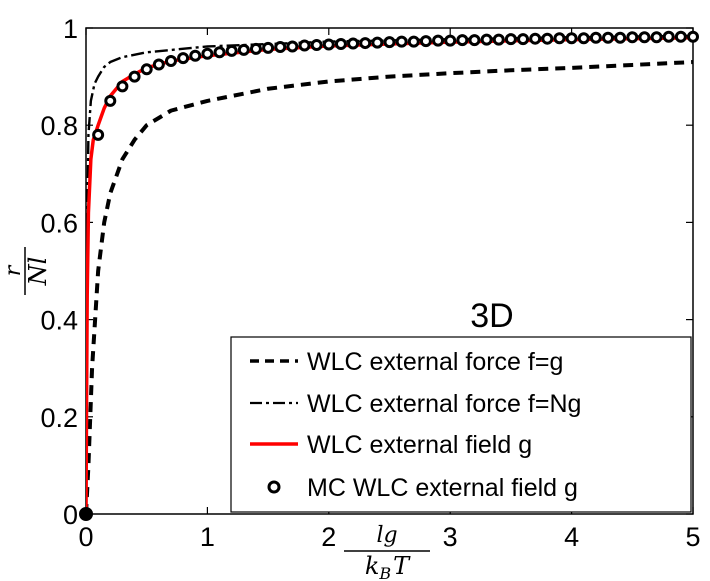  Describe the element at coordinates (59, 321) in the screenshot. I see `y-tick-label: 0.4` at that location.